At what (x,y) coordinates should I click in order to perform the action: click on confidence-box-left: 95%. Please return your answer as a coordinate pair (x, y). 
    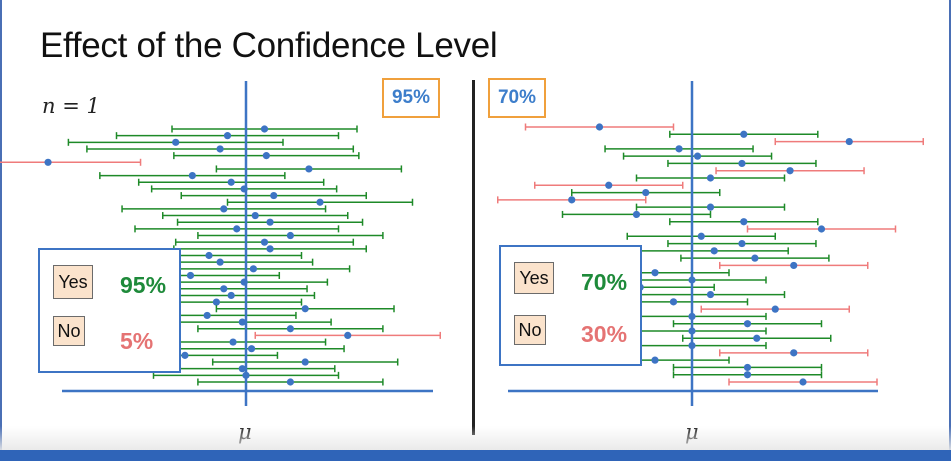
    Looking at the image, I should click on (411, 98).